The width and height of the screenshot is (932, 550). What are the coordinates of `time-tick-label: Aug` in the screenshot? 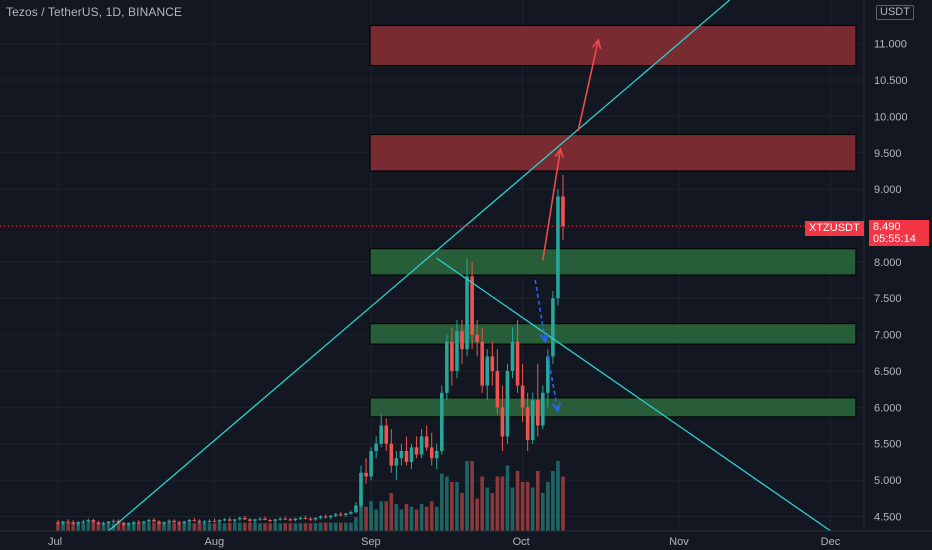 It's located at (215, 542).